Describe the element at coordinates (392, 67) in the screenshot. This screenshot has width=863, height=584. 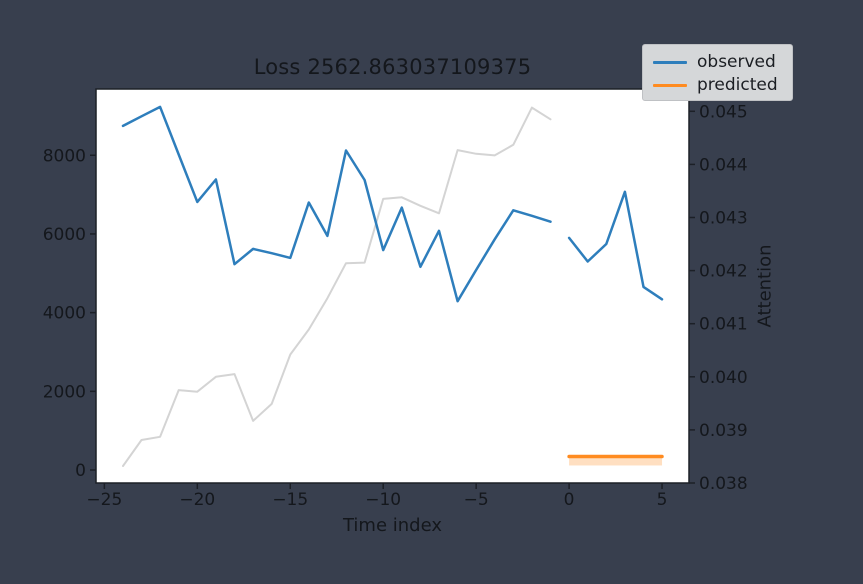
I see `chart-title: Loss 2562.863037109375` at that location.